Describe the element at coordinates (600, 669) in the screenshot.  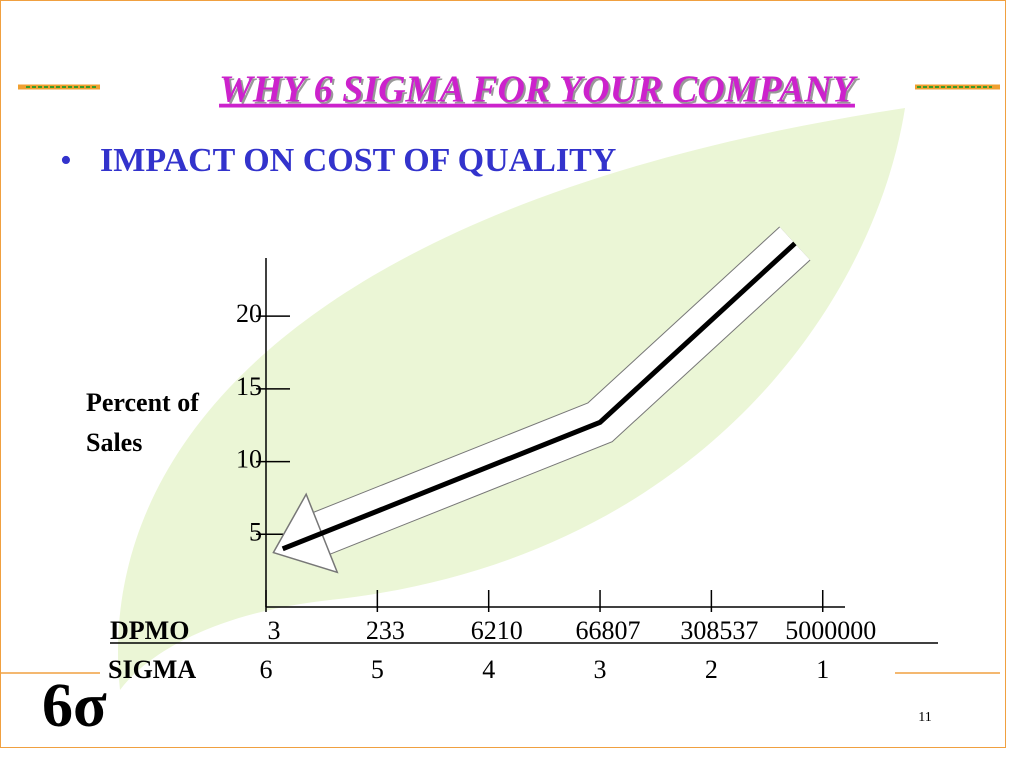
I see `x-tick-label: 3` at that location.